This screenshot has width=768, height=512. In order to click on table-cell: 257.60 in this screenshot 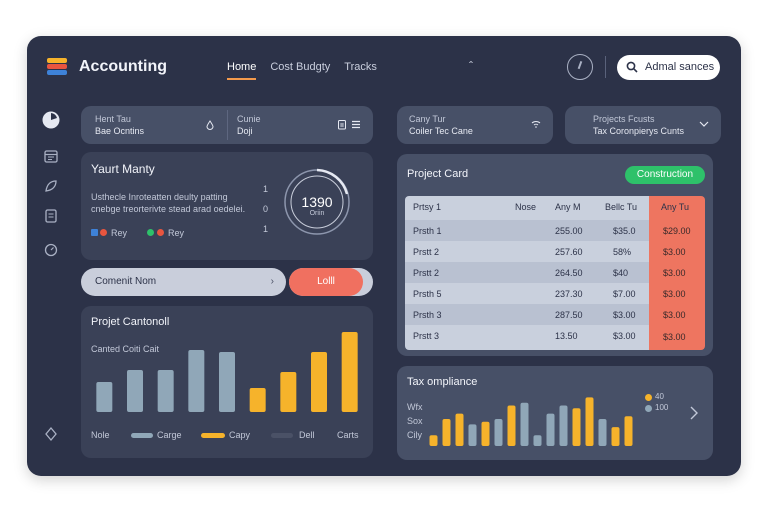, I will do `click(569, 252)`.